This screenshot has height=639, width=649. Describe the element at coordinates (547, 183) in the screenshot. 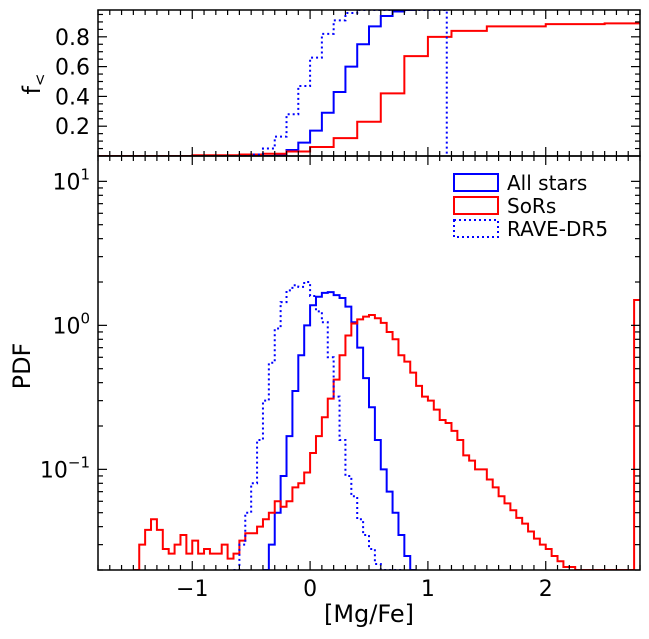

I see `legend-label: All stars` at that location.